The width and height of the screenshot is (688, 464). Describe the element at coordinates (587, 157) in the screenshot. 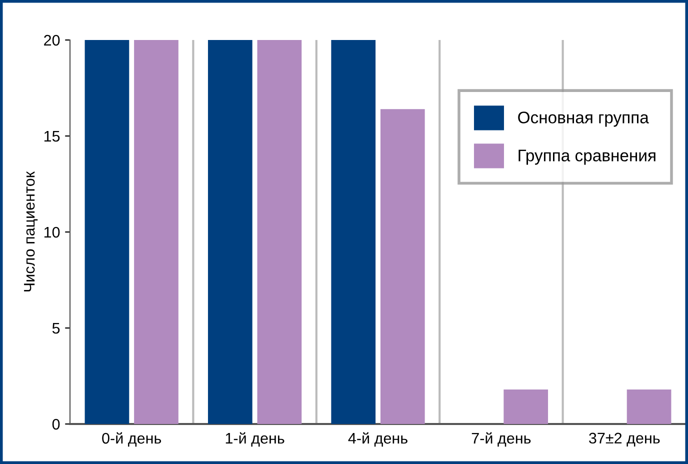

I see `legend-label: Группа сравнения` at that location.